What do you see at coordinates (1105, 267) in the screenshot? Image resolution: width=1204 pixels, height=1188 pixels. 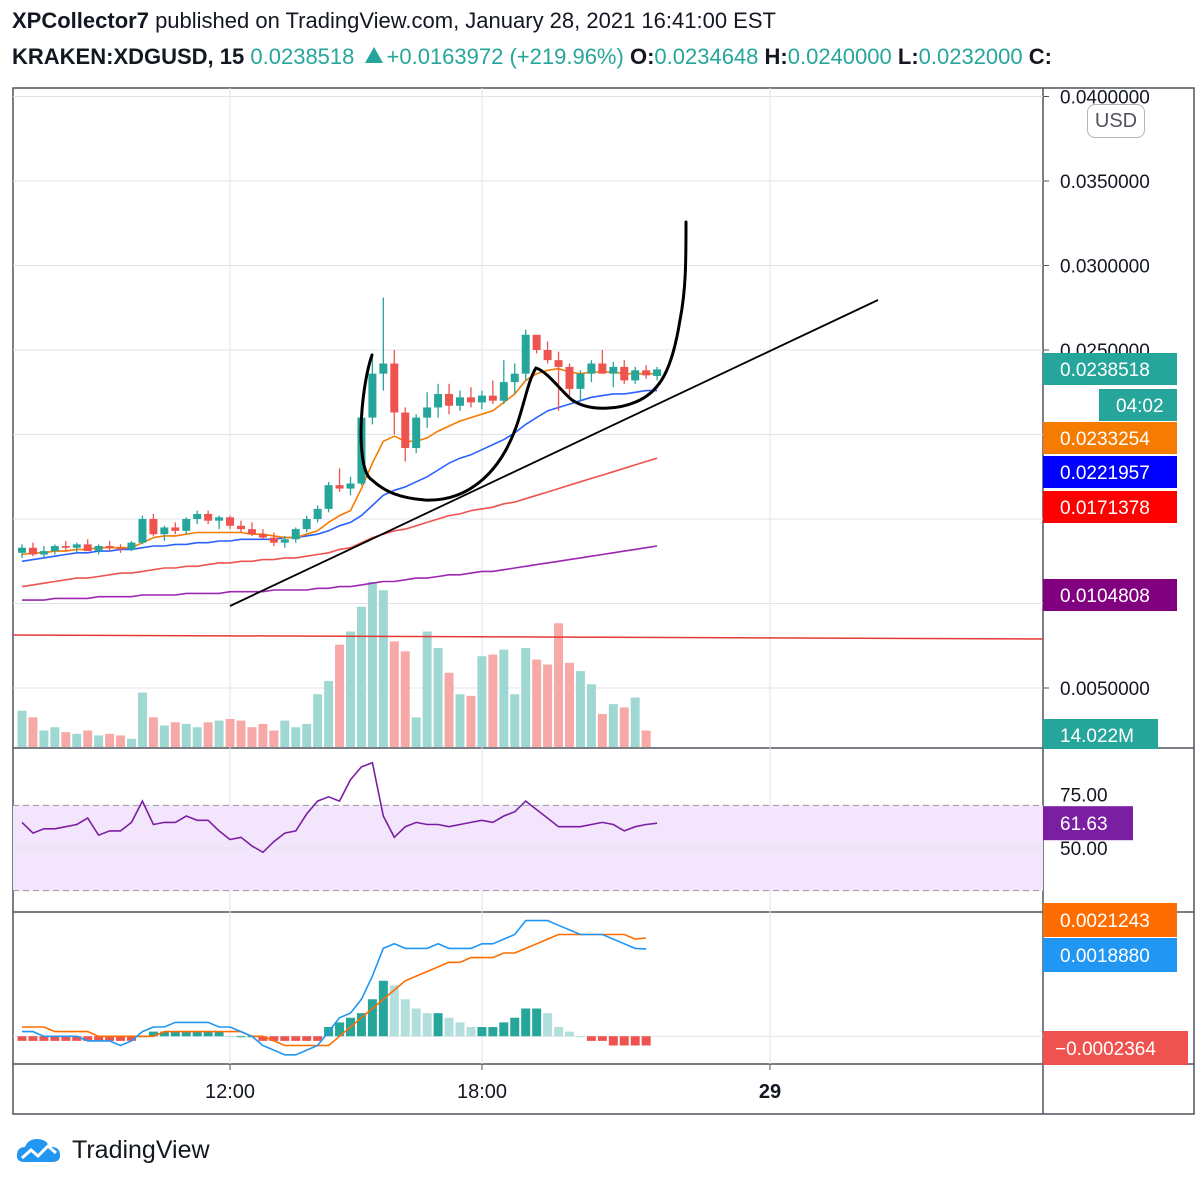 I see `price-tick-label: 0.0300000` at bounding box center [1105, 267].